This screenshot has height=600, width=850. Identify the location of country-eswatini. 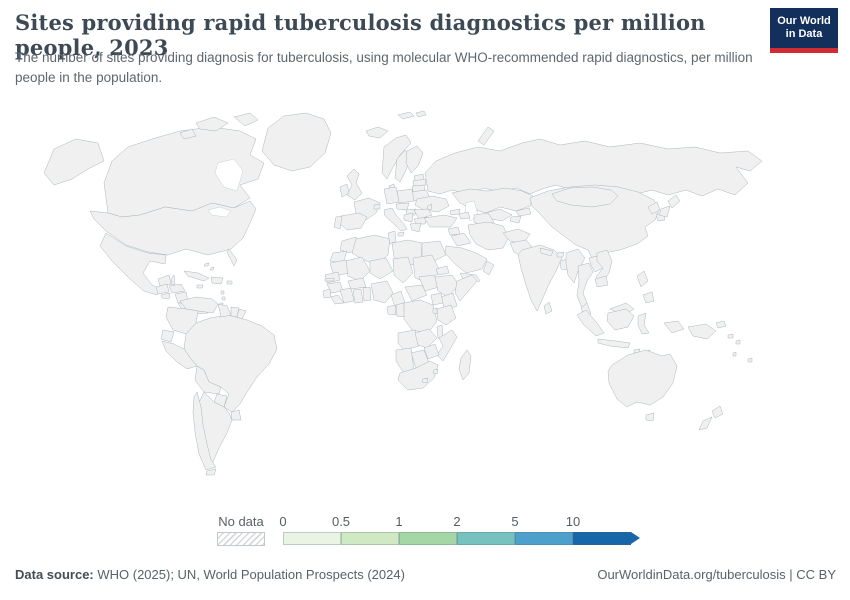
(435, 371).